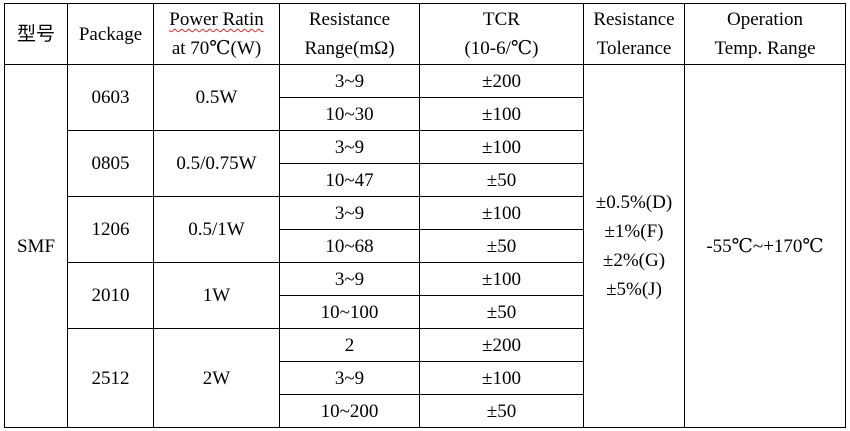 This screenshot has height=431, width=850. What do you see at coordinates (634, 48) in the screenshot?
I see `header-tolerance-line2: Tolerance` at bounding box center [634, 48].